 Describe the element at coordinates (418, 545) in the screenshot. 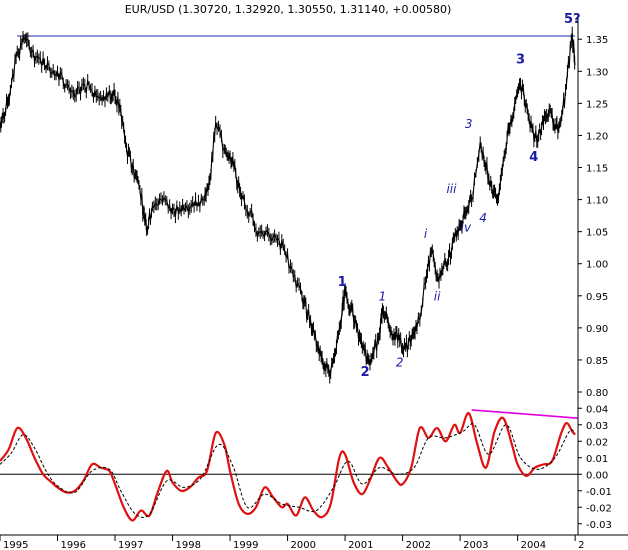

I see `x-tick-label: 2002` at that location.